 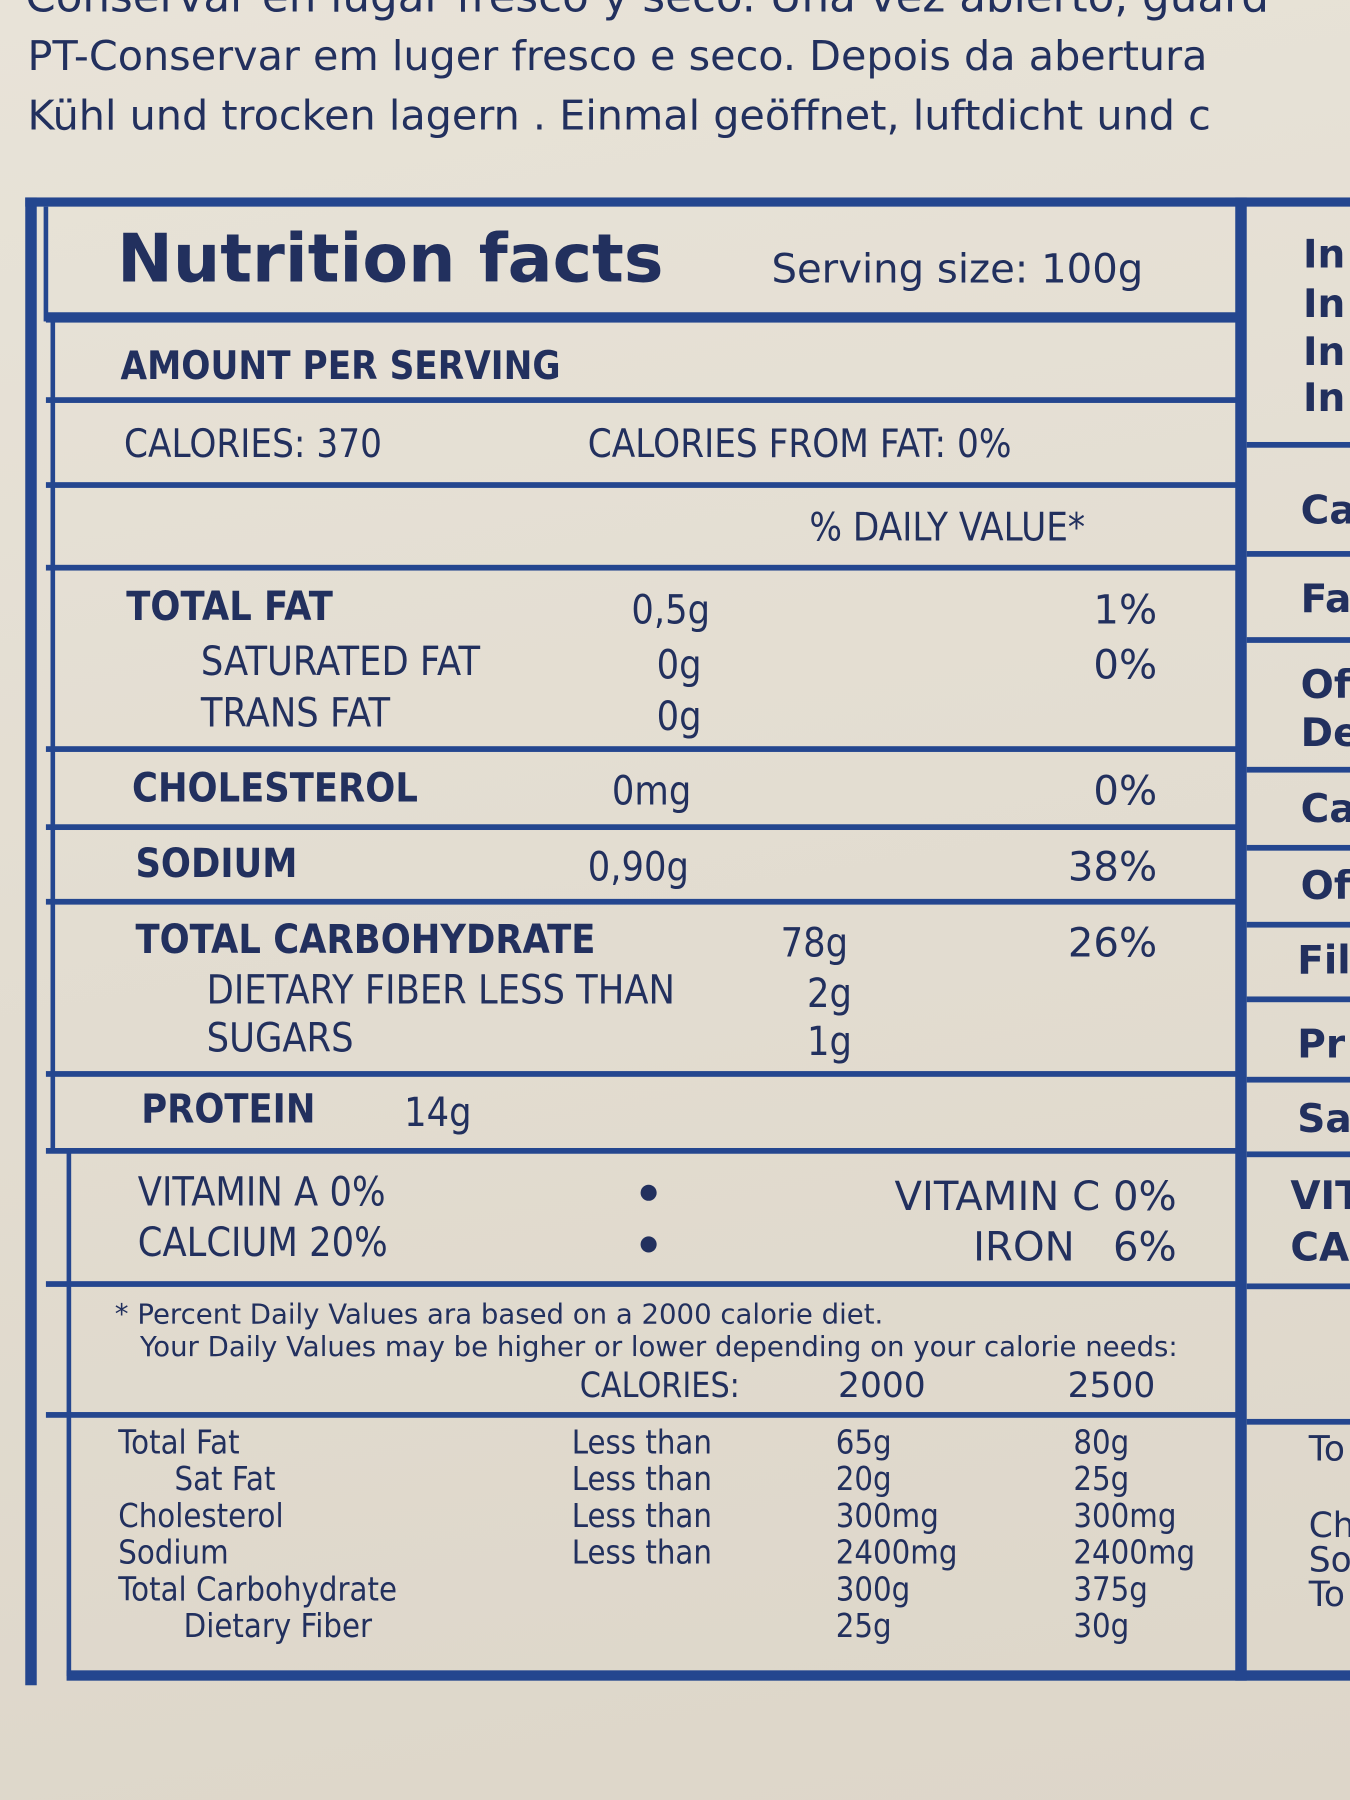 I want to click on nutrient-amount: 14g, so click(x=438, y=1113).